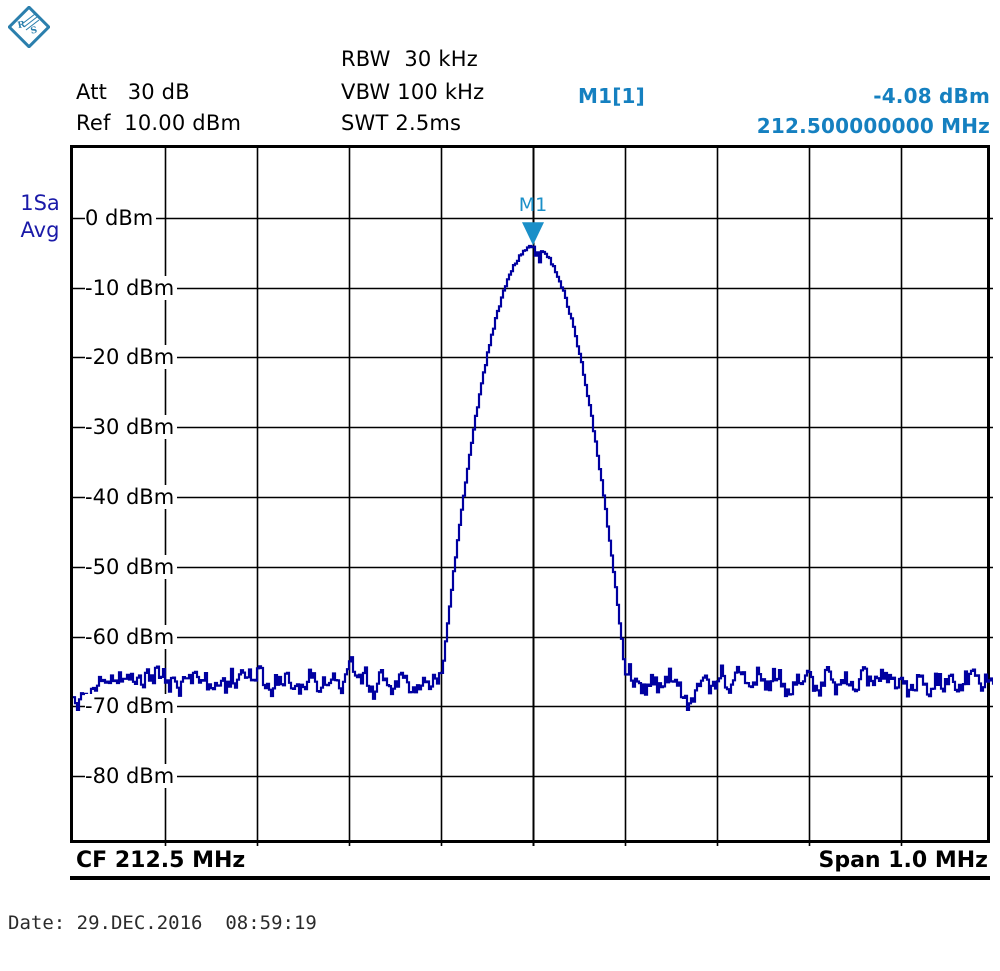 This screenshot has width=1000, height=971. Describe the element at coordinates (131, 776) in the screenshot. I see `y-tick-label: -80 dBm` at that location.